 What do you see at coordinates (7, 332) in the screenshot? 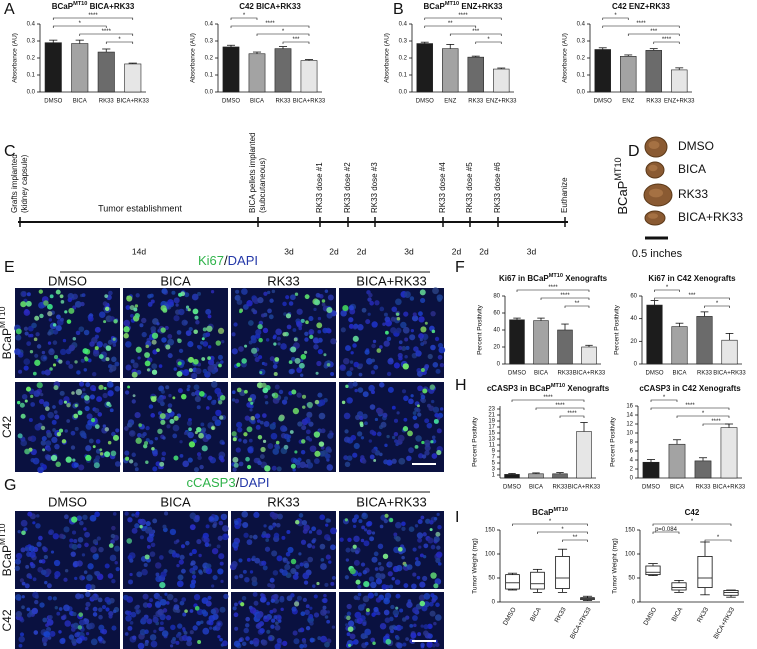
I see `row-label: BCaPMT10` at bounding box center [7, 332].